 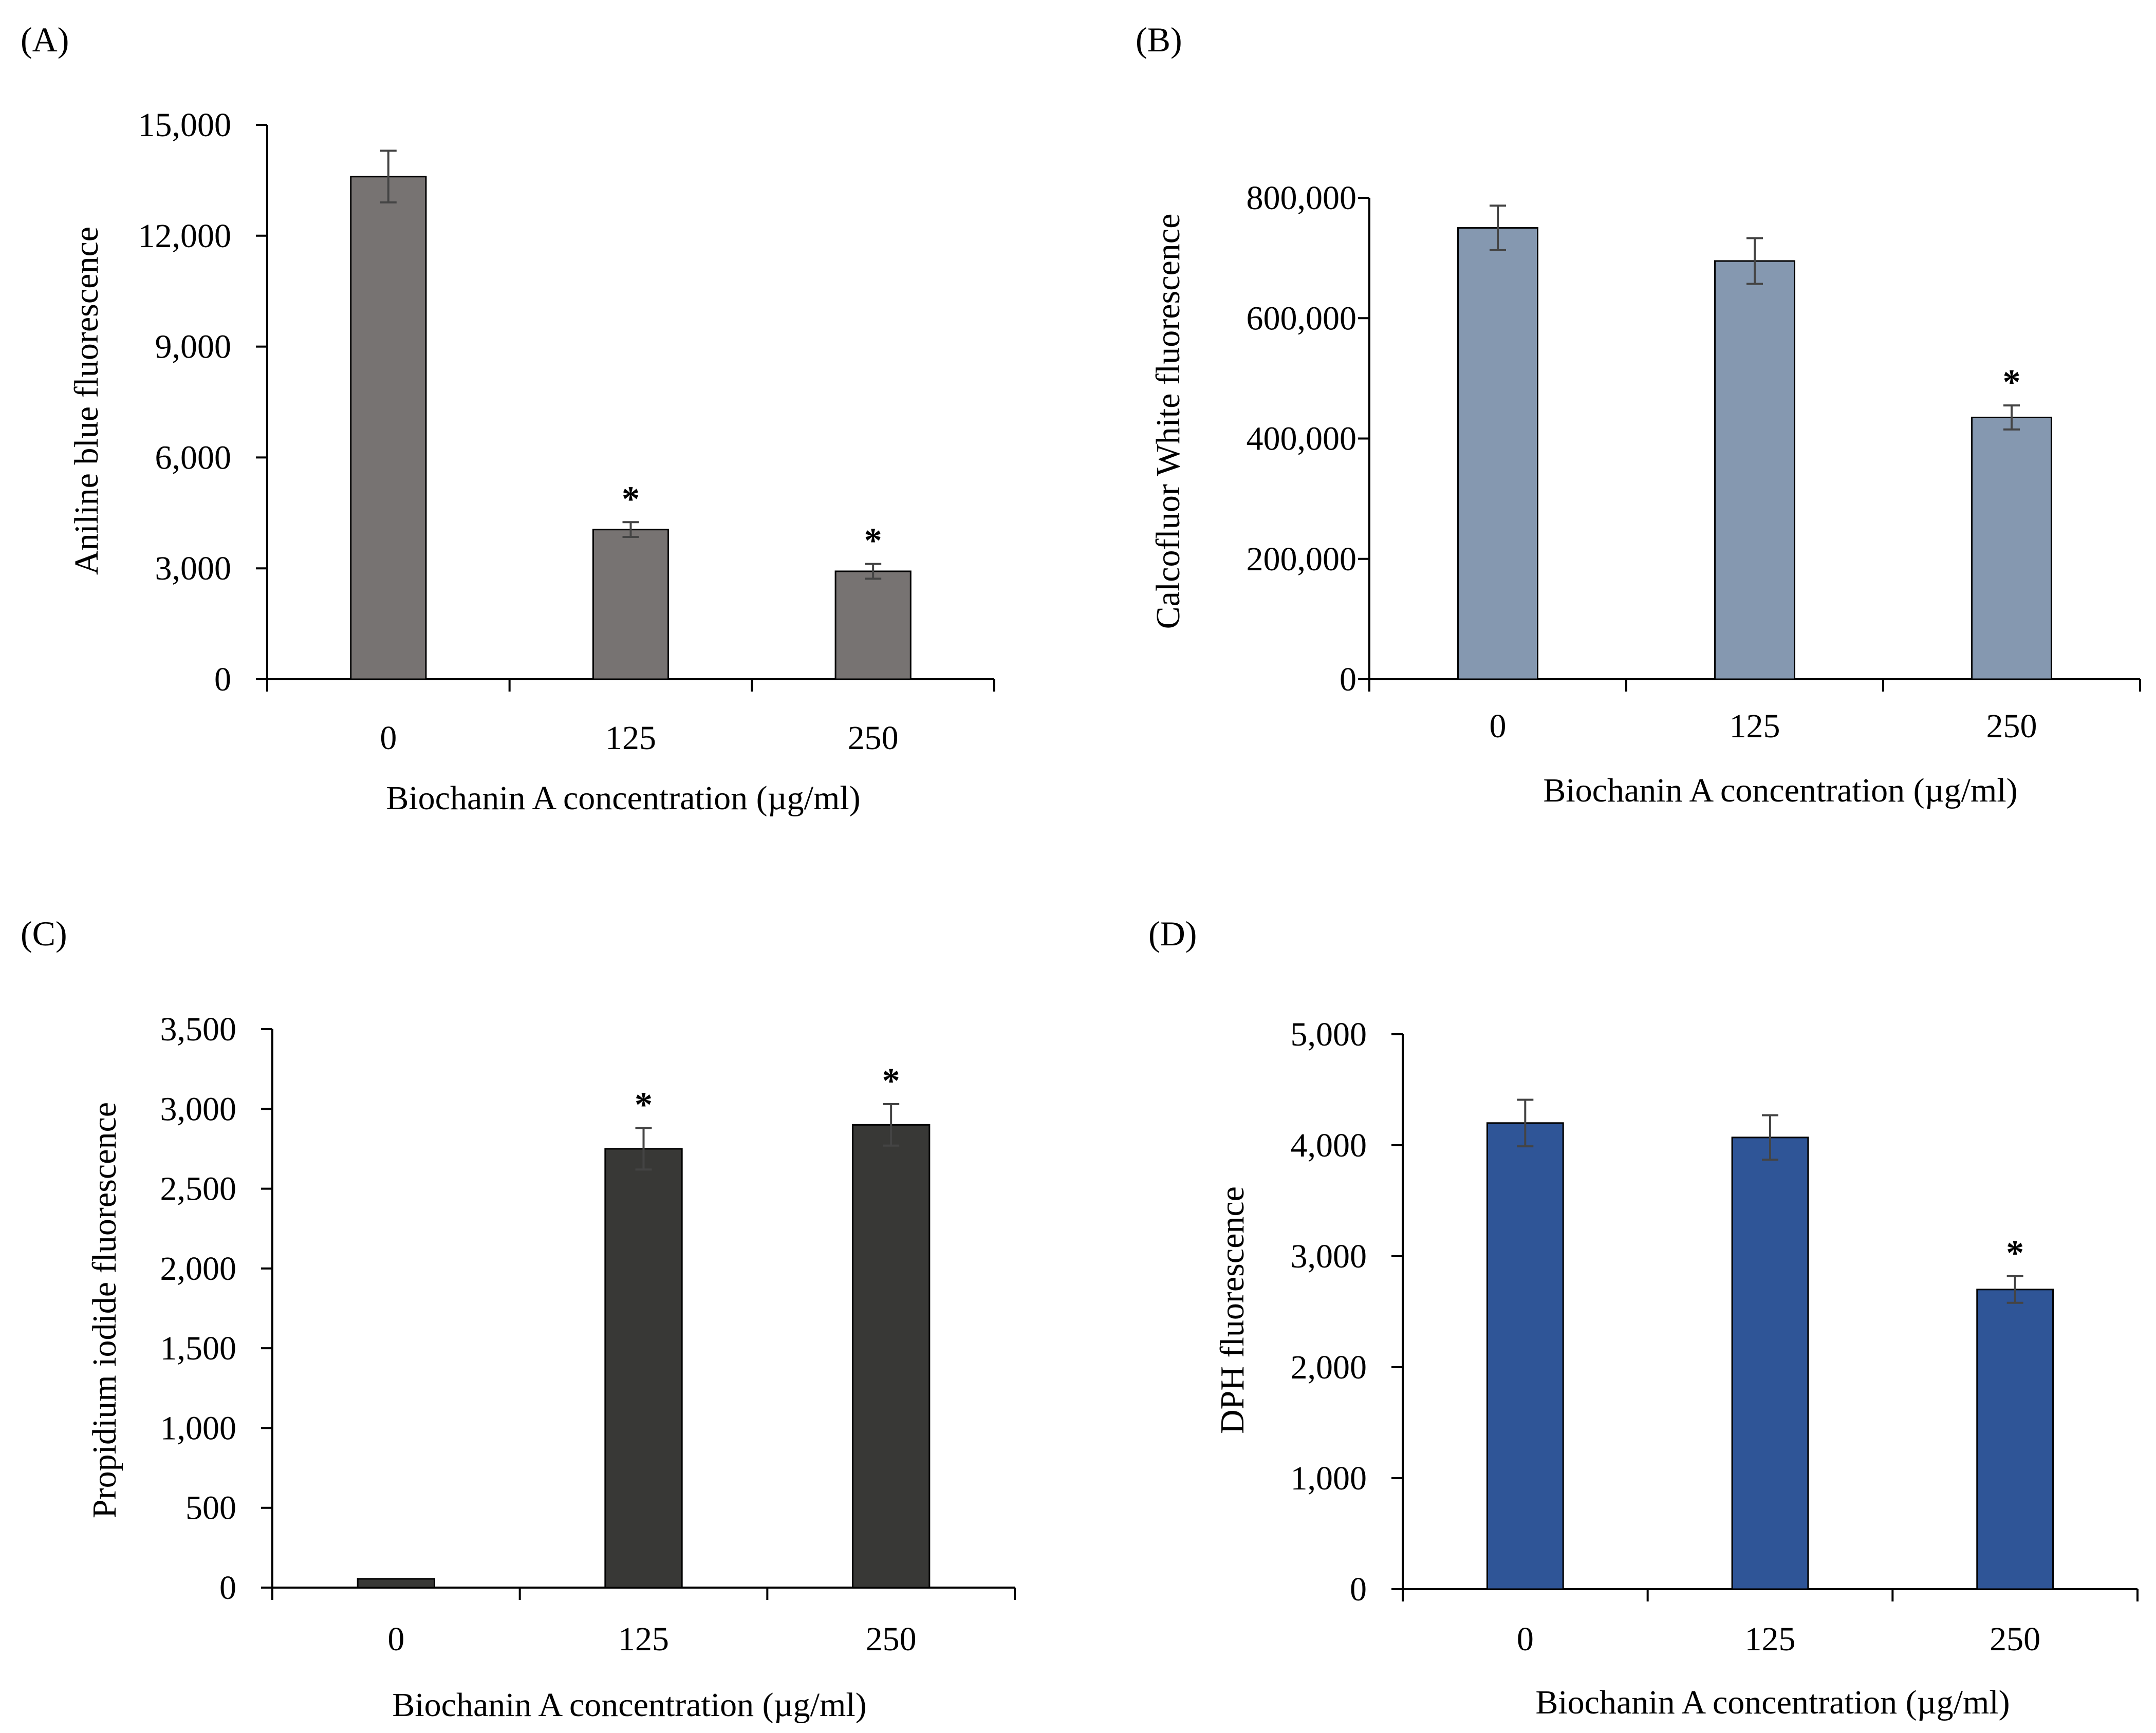 What do you see at coordinates (185, 125) in the screenshot?
I see `y-tick-label: 15,000` at bounding box center [185, 125].